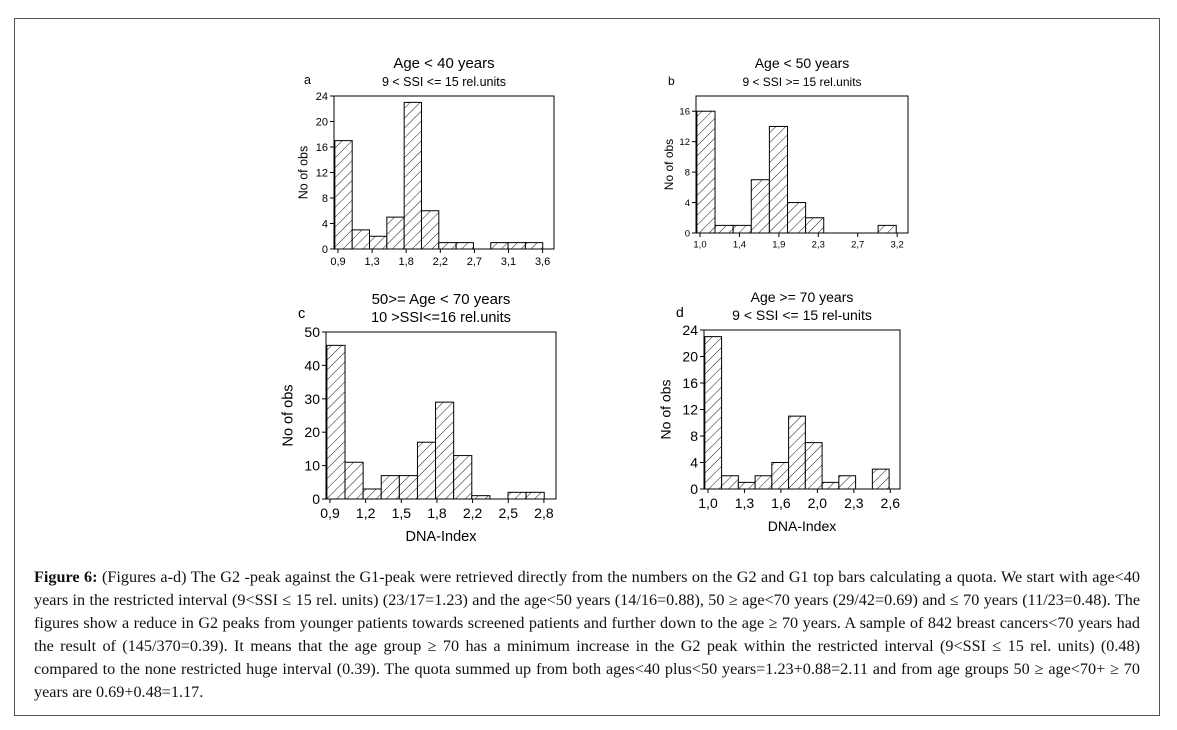  What do you see at coordinates (444, 82) in the screenshot?
I see `chart-subtitle: 9 < SSI <= 15 rel.units` at bounding box center [444, 82].